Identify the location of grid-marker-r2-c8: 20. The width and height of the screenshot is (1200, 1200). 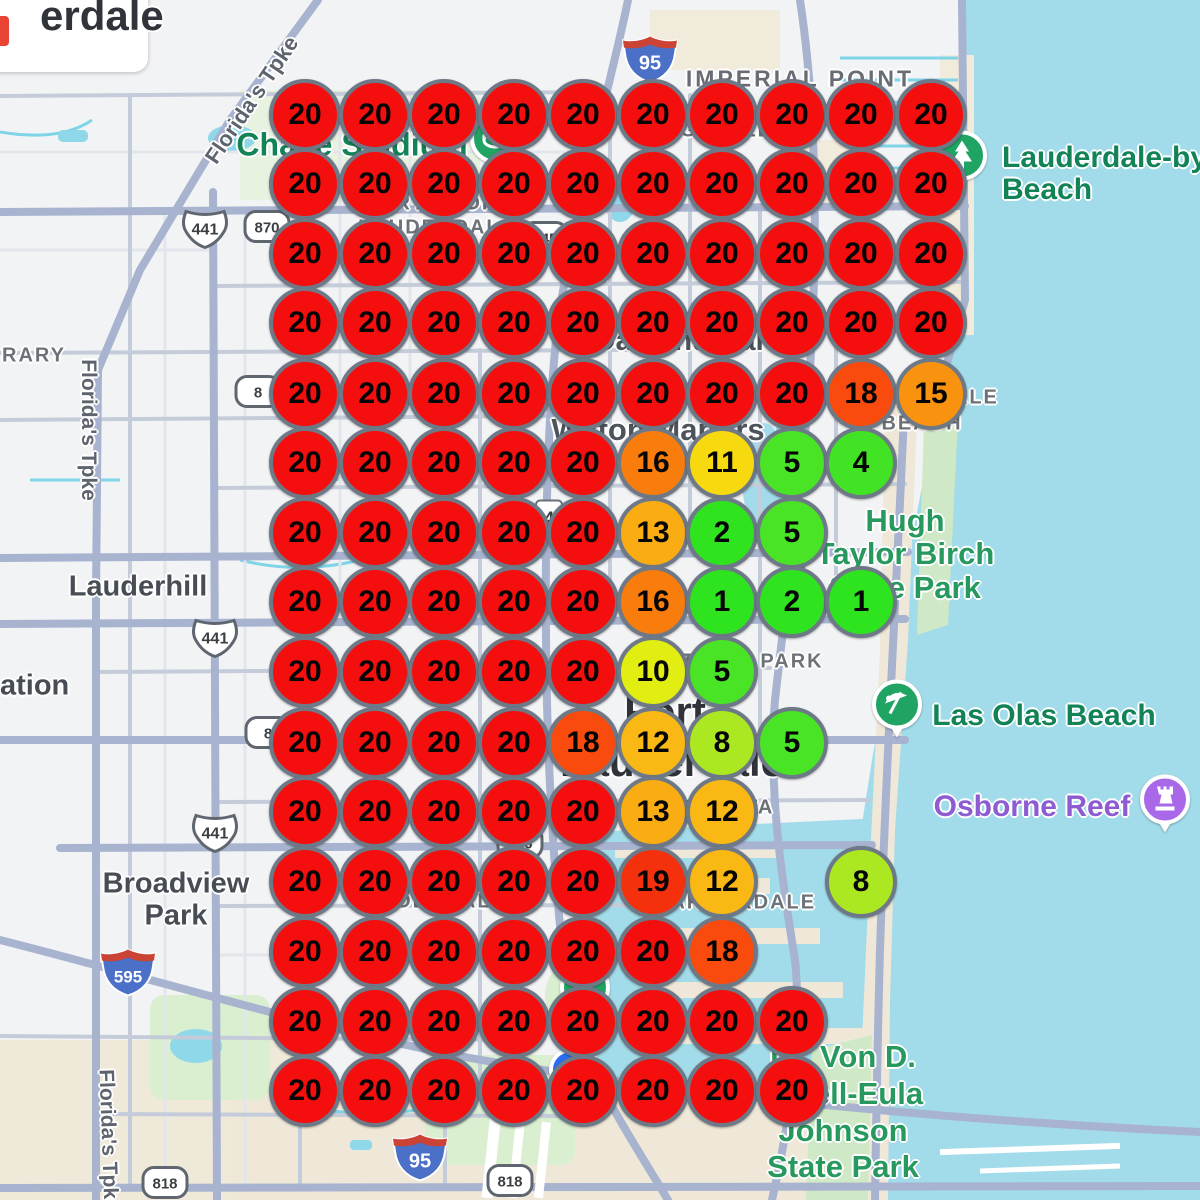
(792, 184).